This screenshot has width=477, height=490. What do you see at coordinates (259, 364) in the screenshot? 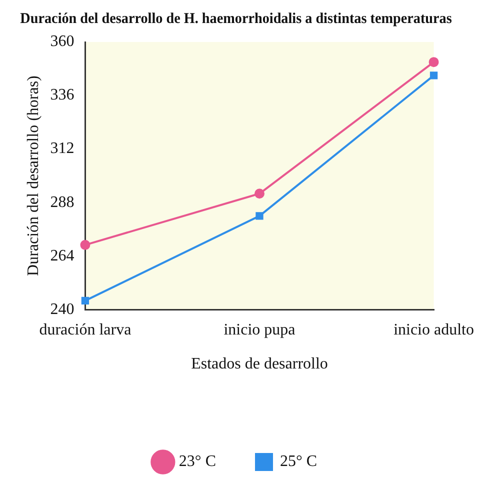
I see `x-axis-title: Estados de desarrollo` at bounding box center [259, 364].